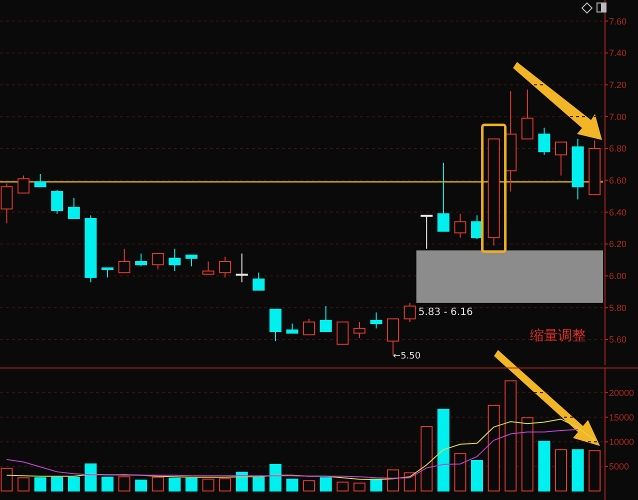 The height and width of the screenshot is (500, 638). Describe the element at coordinates (621, 417) in the screenshot. I see `y-tick-label: 15000` at that location.